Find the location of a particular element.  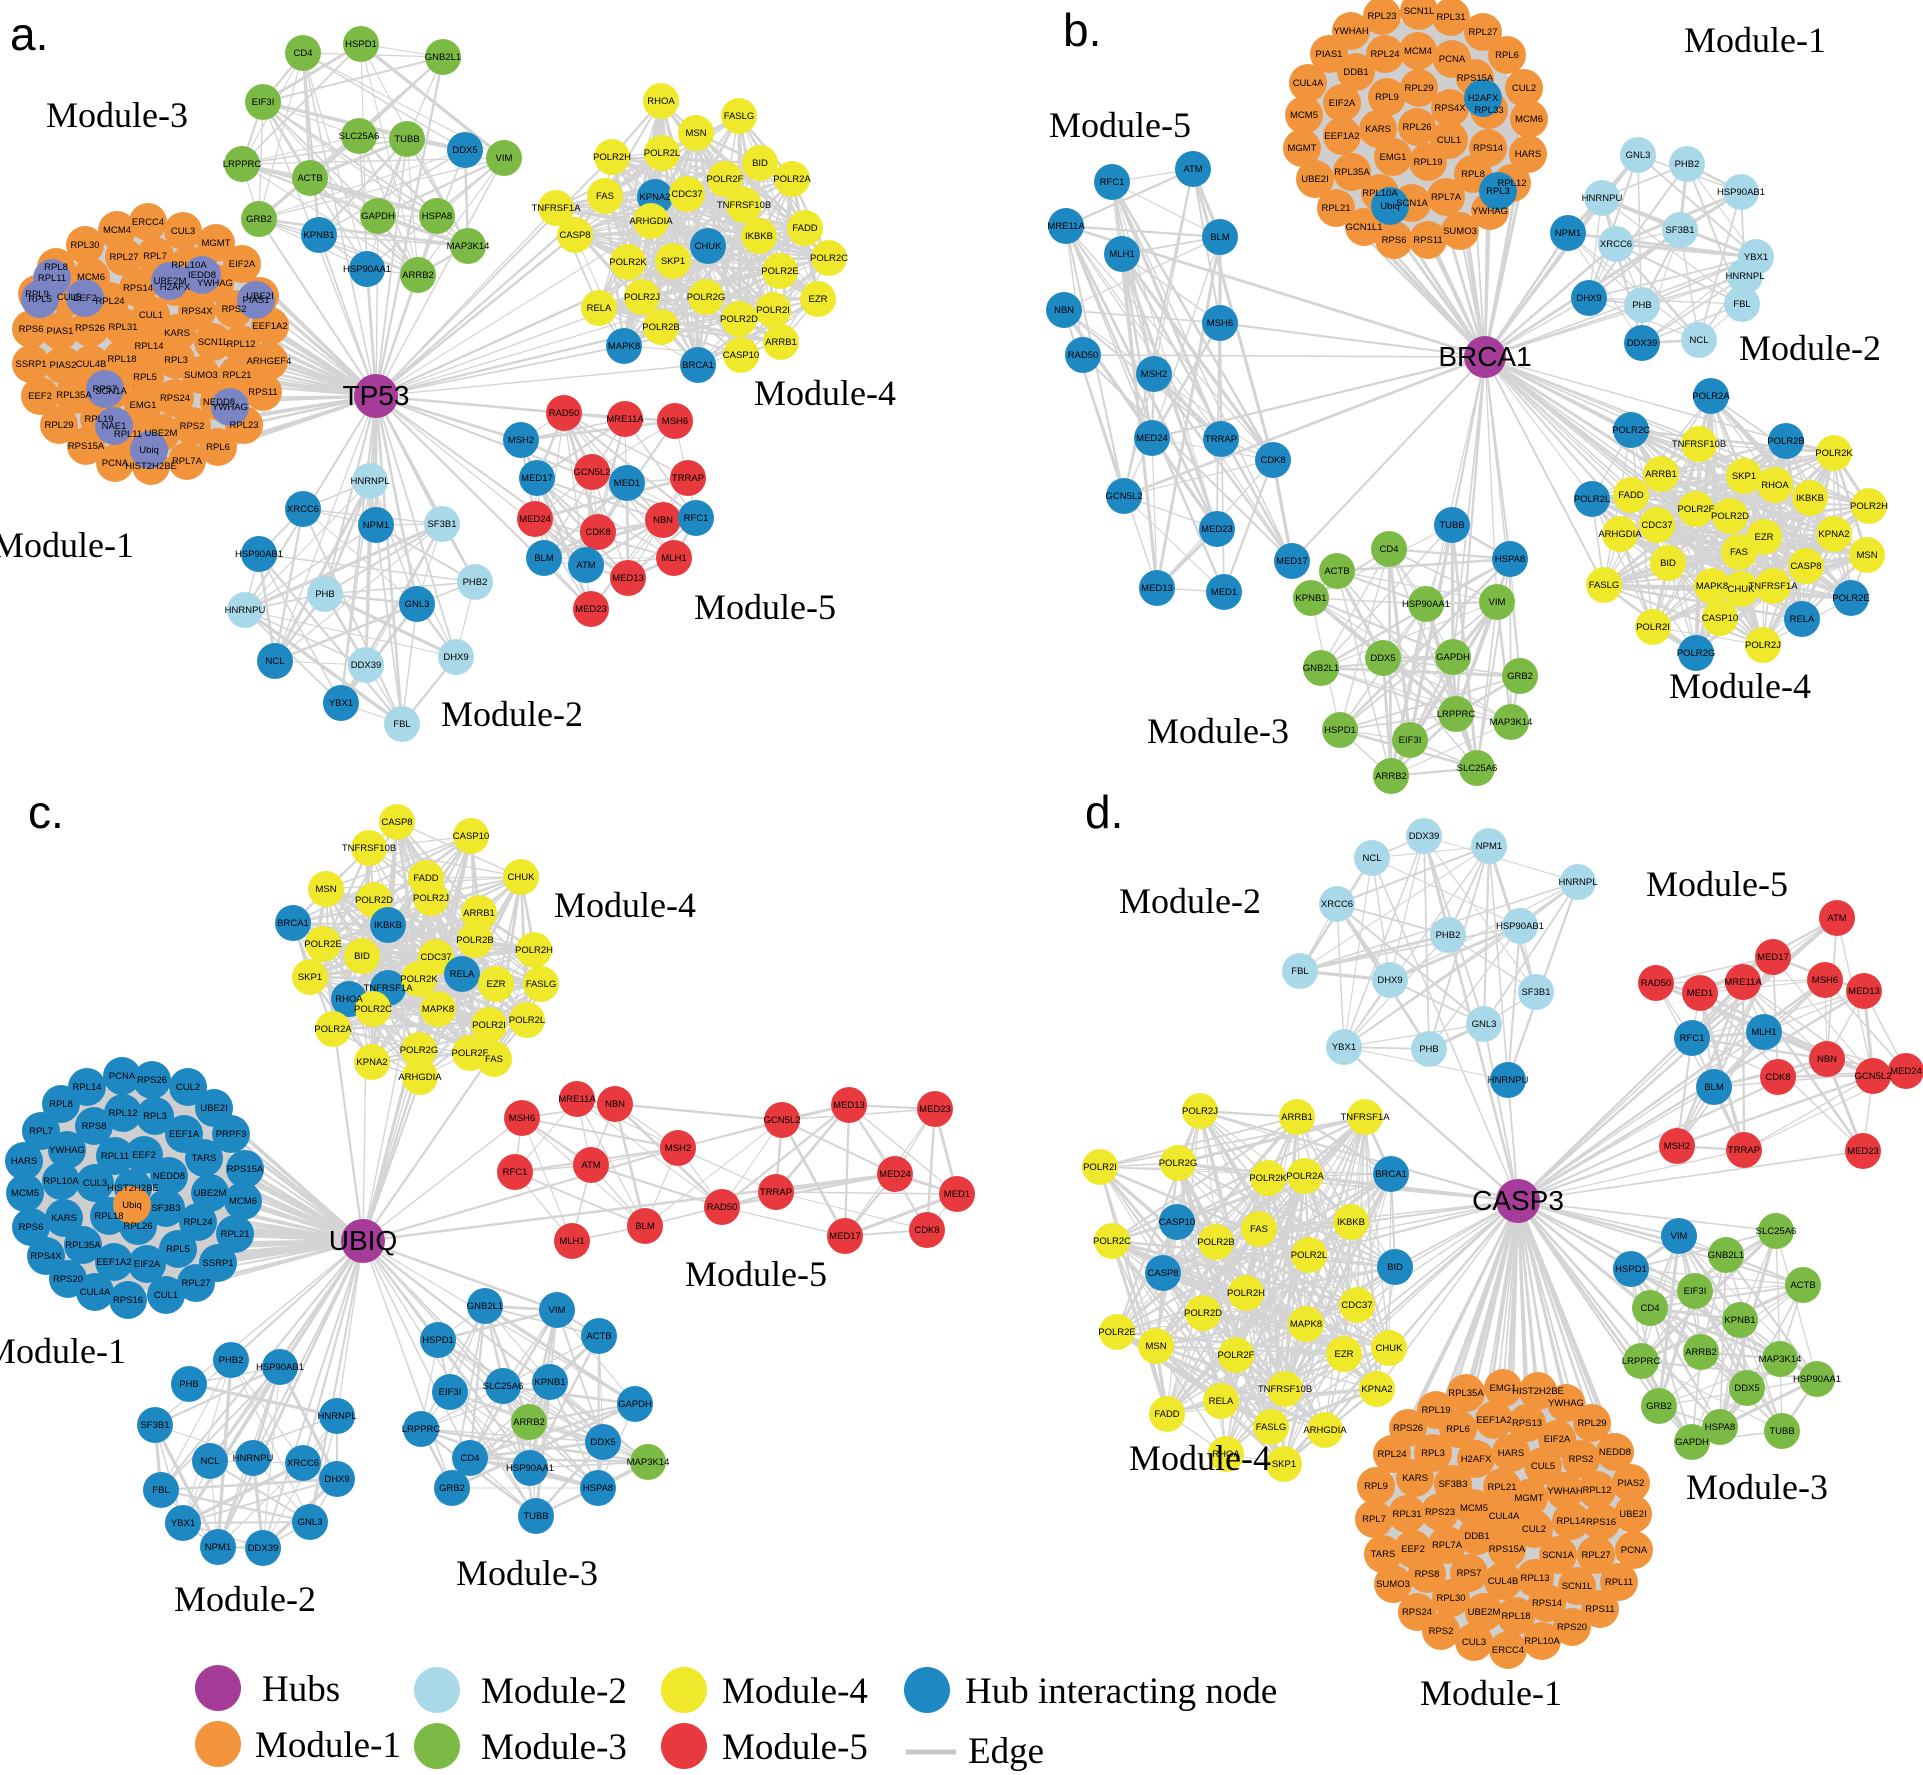

svg-text: PCNA is located at coordinates (1634, 1550).